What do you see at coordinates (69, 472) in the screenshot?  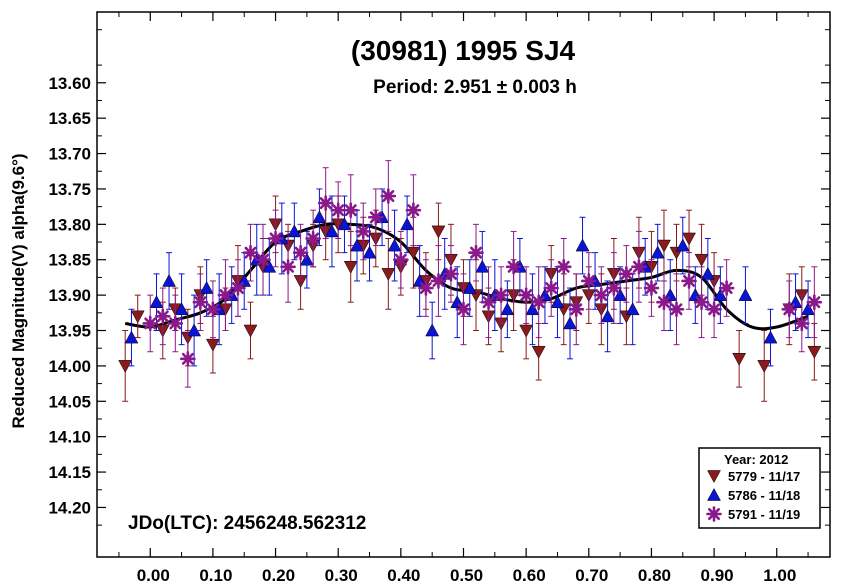 I see `y-tick-label: 14.15` at bounding box center [69, 472].